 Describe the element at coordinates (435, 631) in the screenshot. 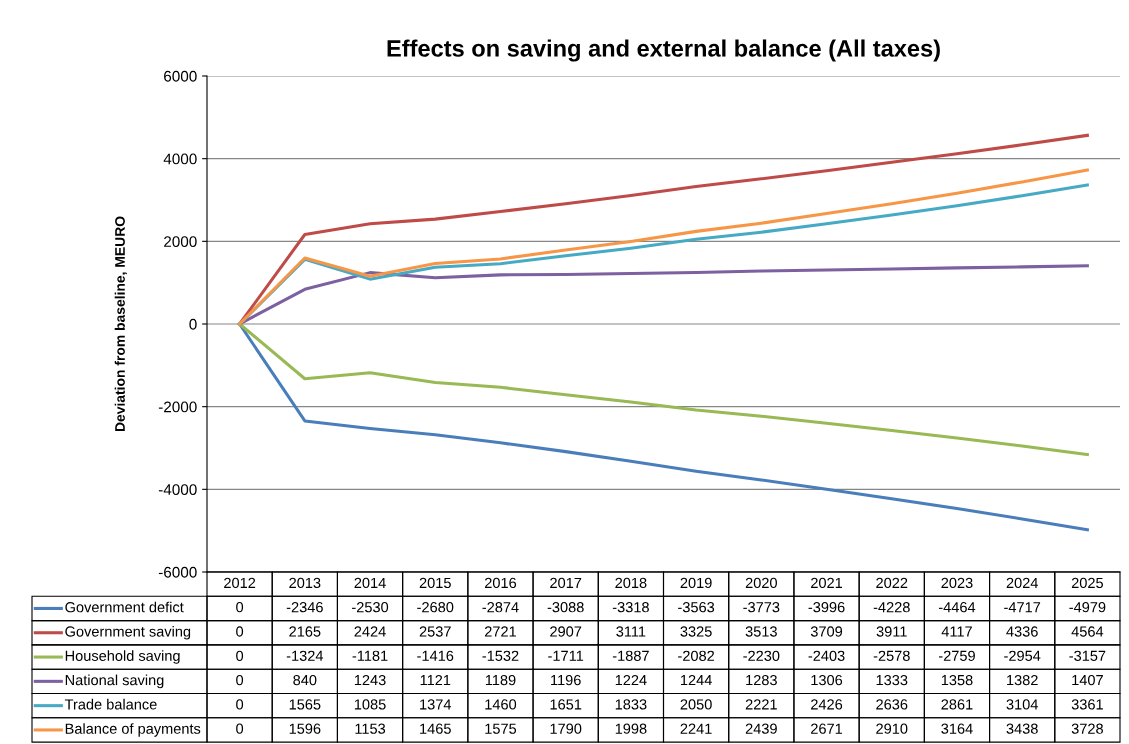

I see `data-label: 2537` at that location.